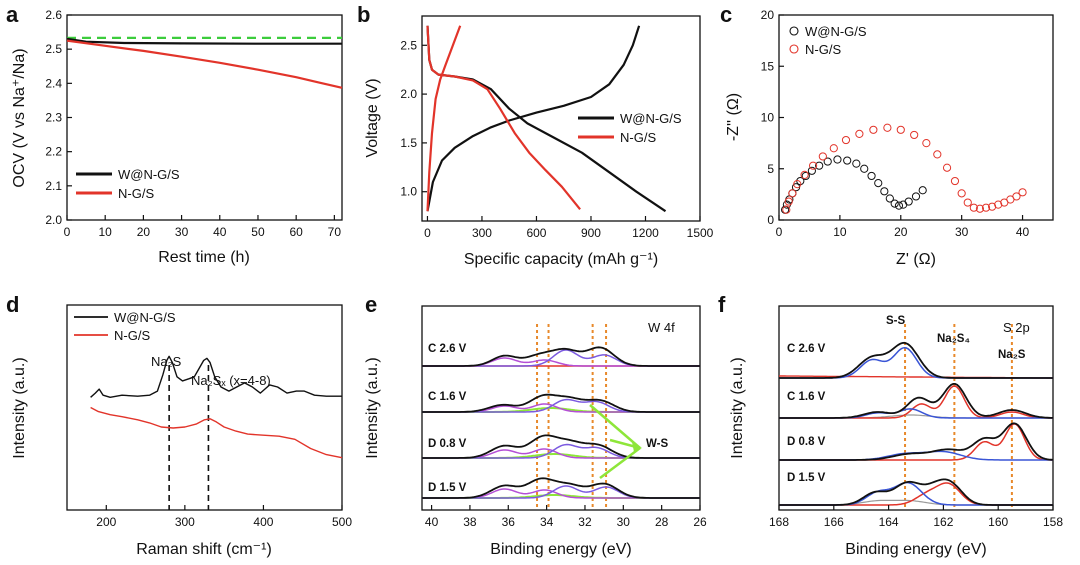  What do you see at coordinates (372, 407) in the screenshot?
I see `y-axis-label-e: Intensity (a.u.)` at bounding box center [372, 407].